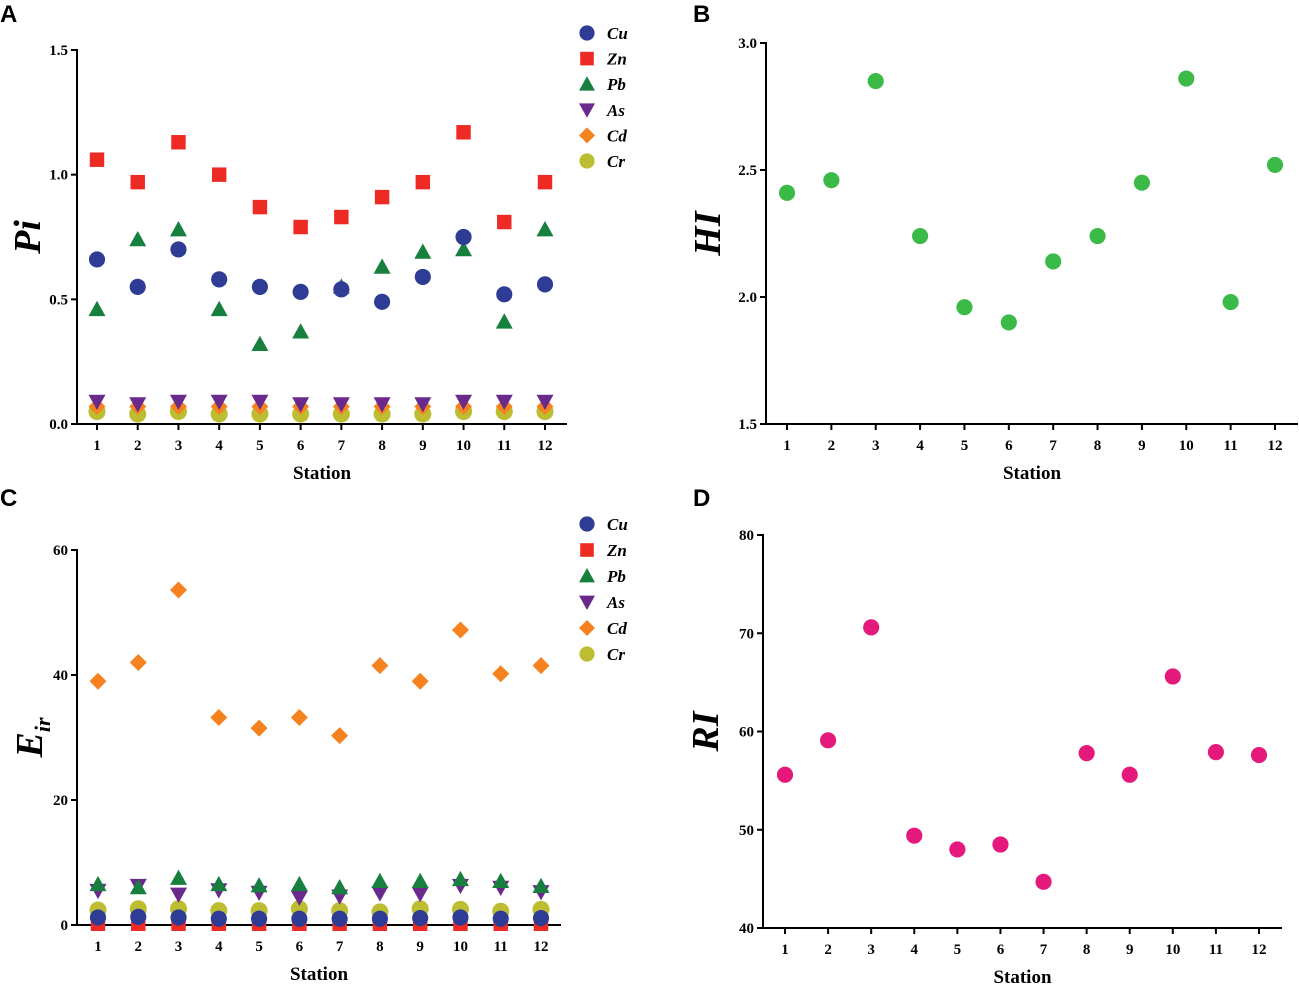 Image resolution: width=1299 pixels, height=986 pixels. What do you see at coordinates (420, 947) in the screenshot?
I see `panel-c-x-tick-label: 9` at bounding box center [420, 947].